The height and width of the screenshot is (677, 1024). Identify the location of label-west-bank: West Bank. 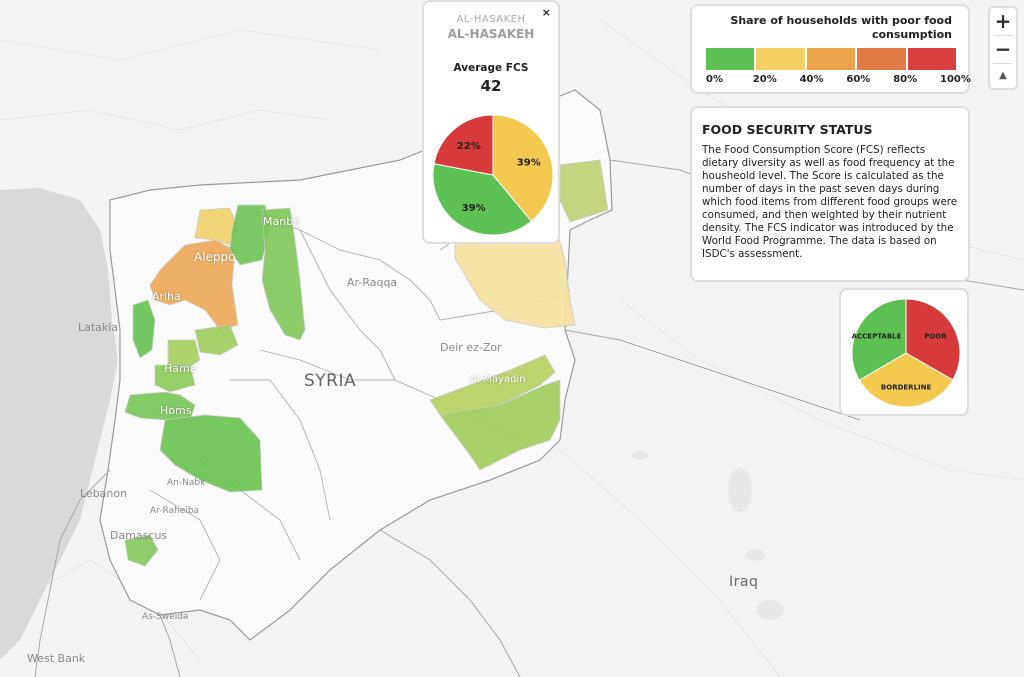
(56, 658).